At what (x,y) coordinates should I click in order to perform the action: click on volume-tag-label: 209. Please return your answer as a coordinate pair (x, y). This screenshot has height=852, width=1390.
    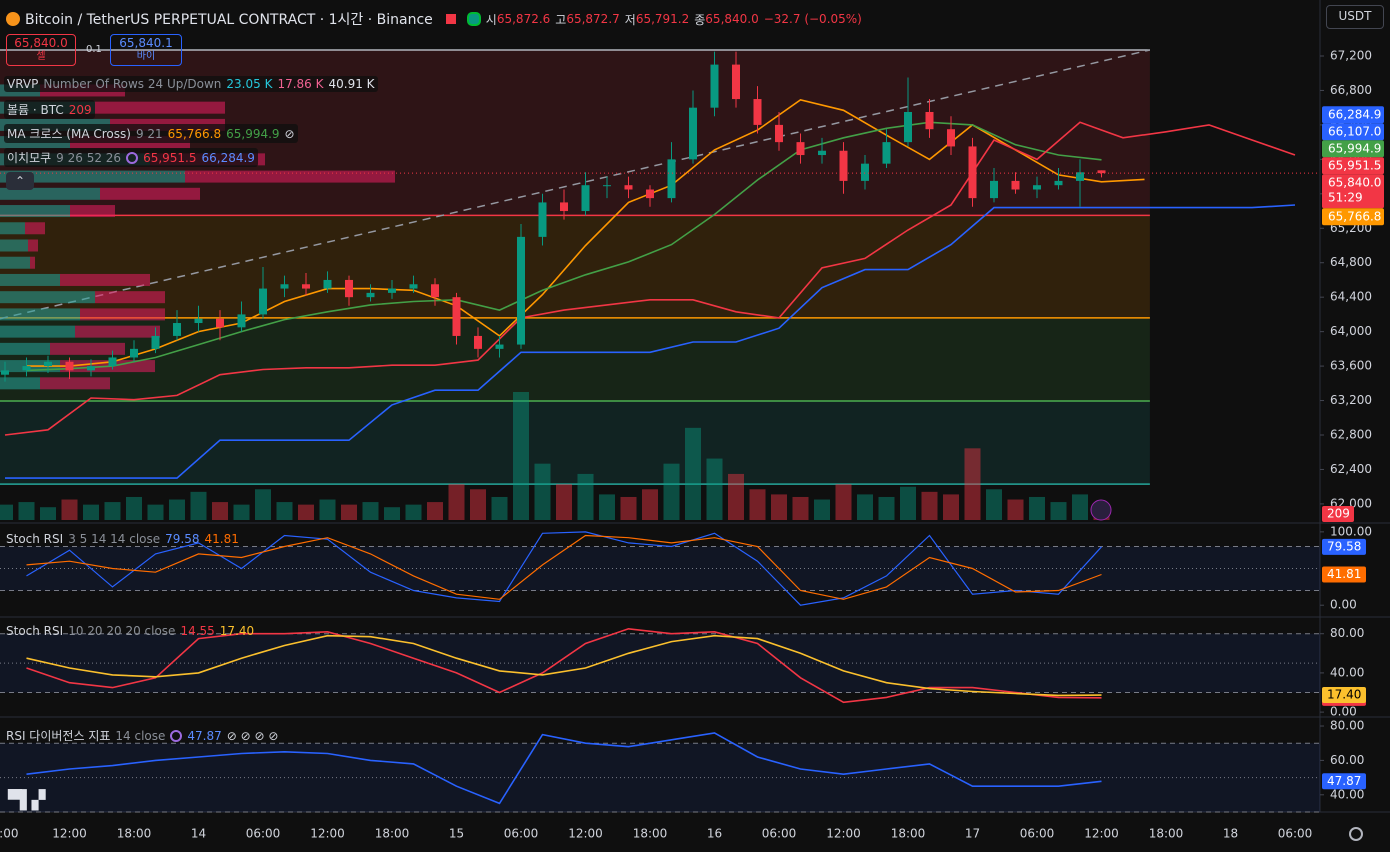
    Looking at the image, I should click on (1338, 514).